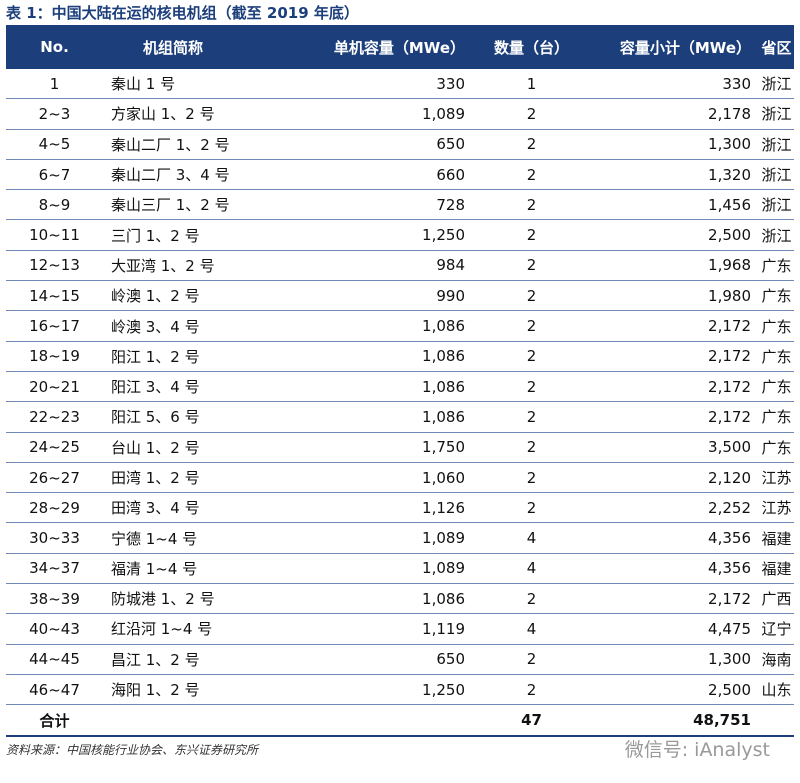  Describe the element at coordinates (674, 721) in the screenshot. I see `total-capacity: 48,751` at that location.